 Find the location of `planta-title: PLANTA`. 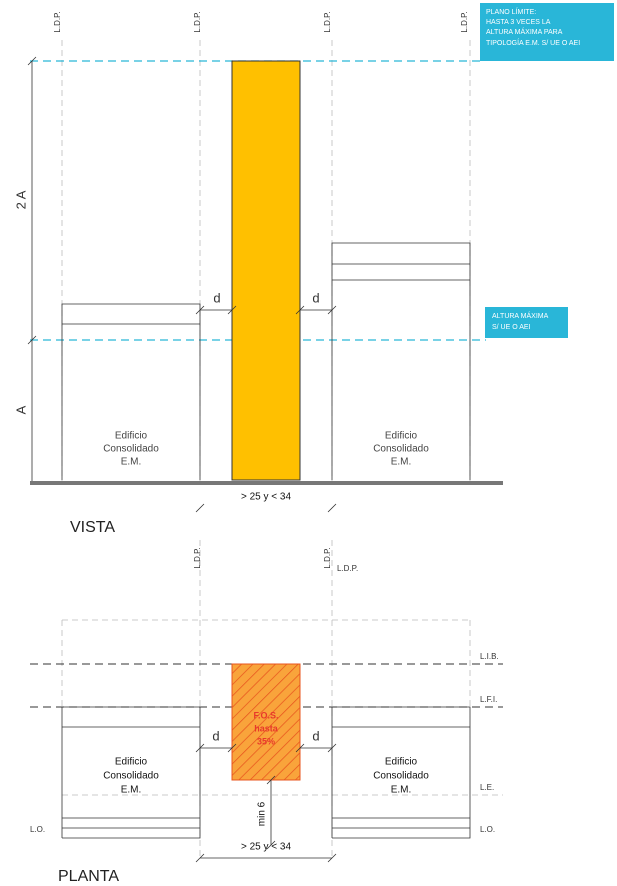

planta-title: PLANTA is located at coordinates (88, 876).